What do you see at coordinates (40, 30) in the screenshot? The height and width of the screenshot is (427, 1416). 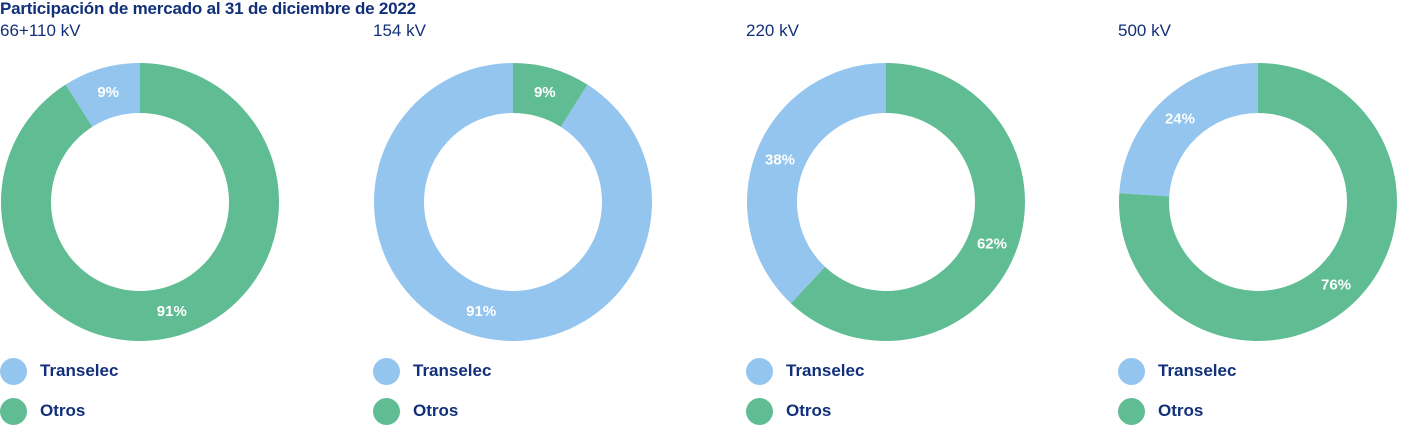 I see `panel-subtitle: 66+110 kV` at bounding box center [40, 30].